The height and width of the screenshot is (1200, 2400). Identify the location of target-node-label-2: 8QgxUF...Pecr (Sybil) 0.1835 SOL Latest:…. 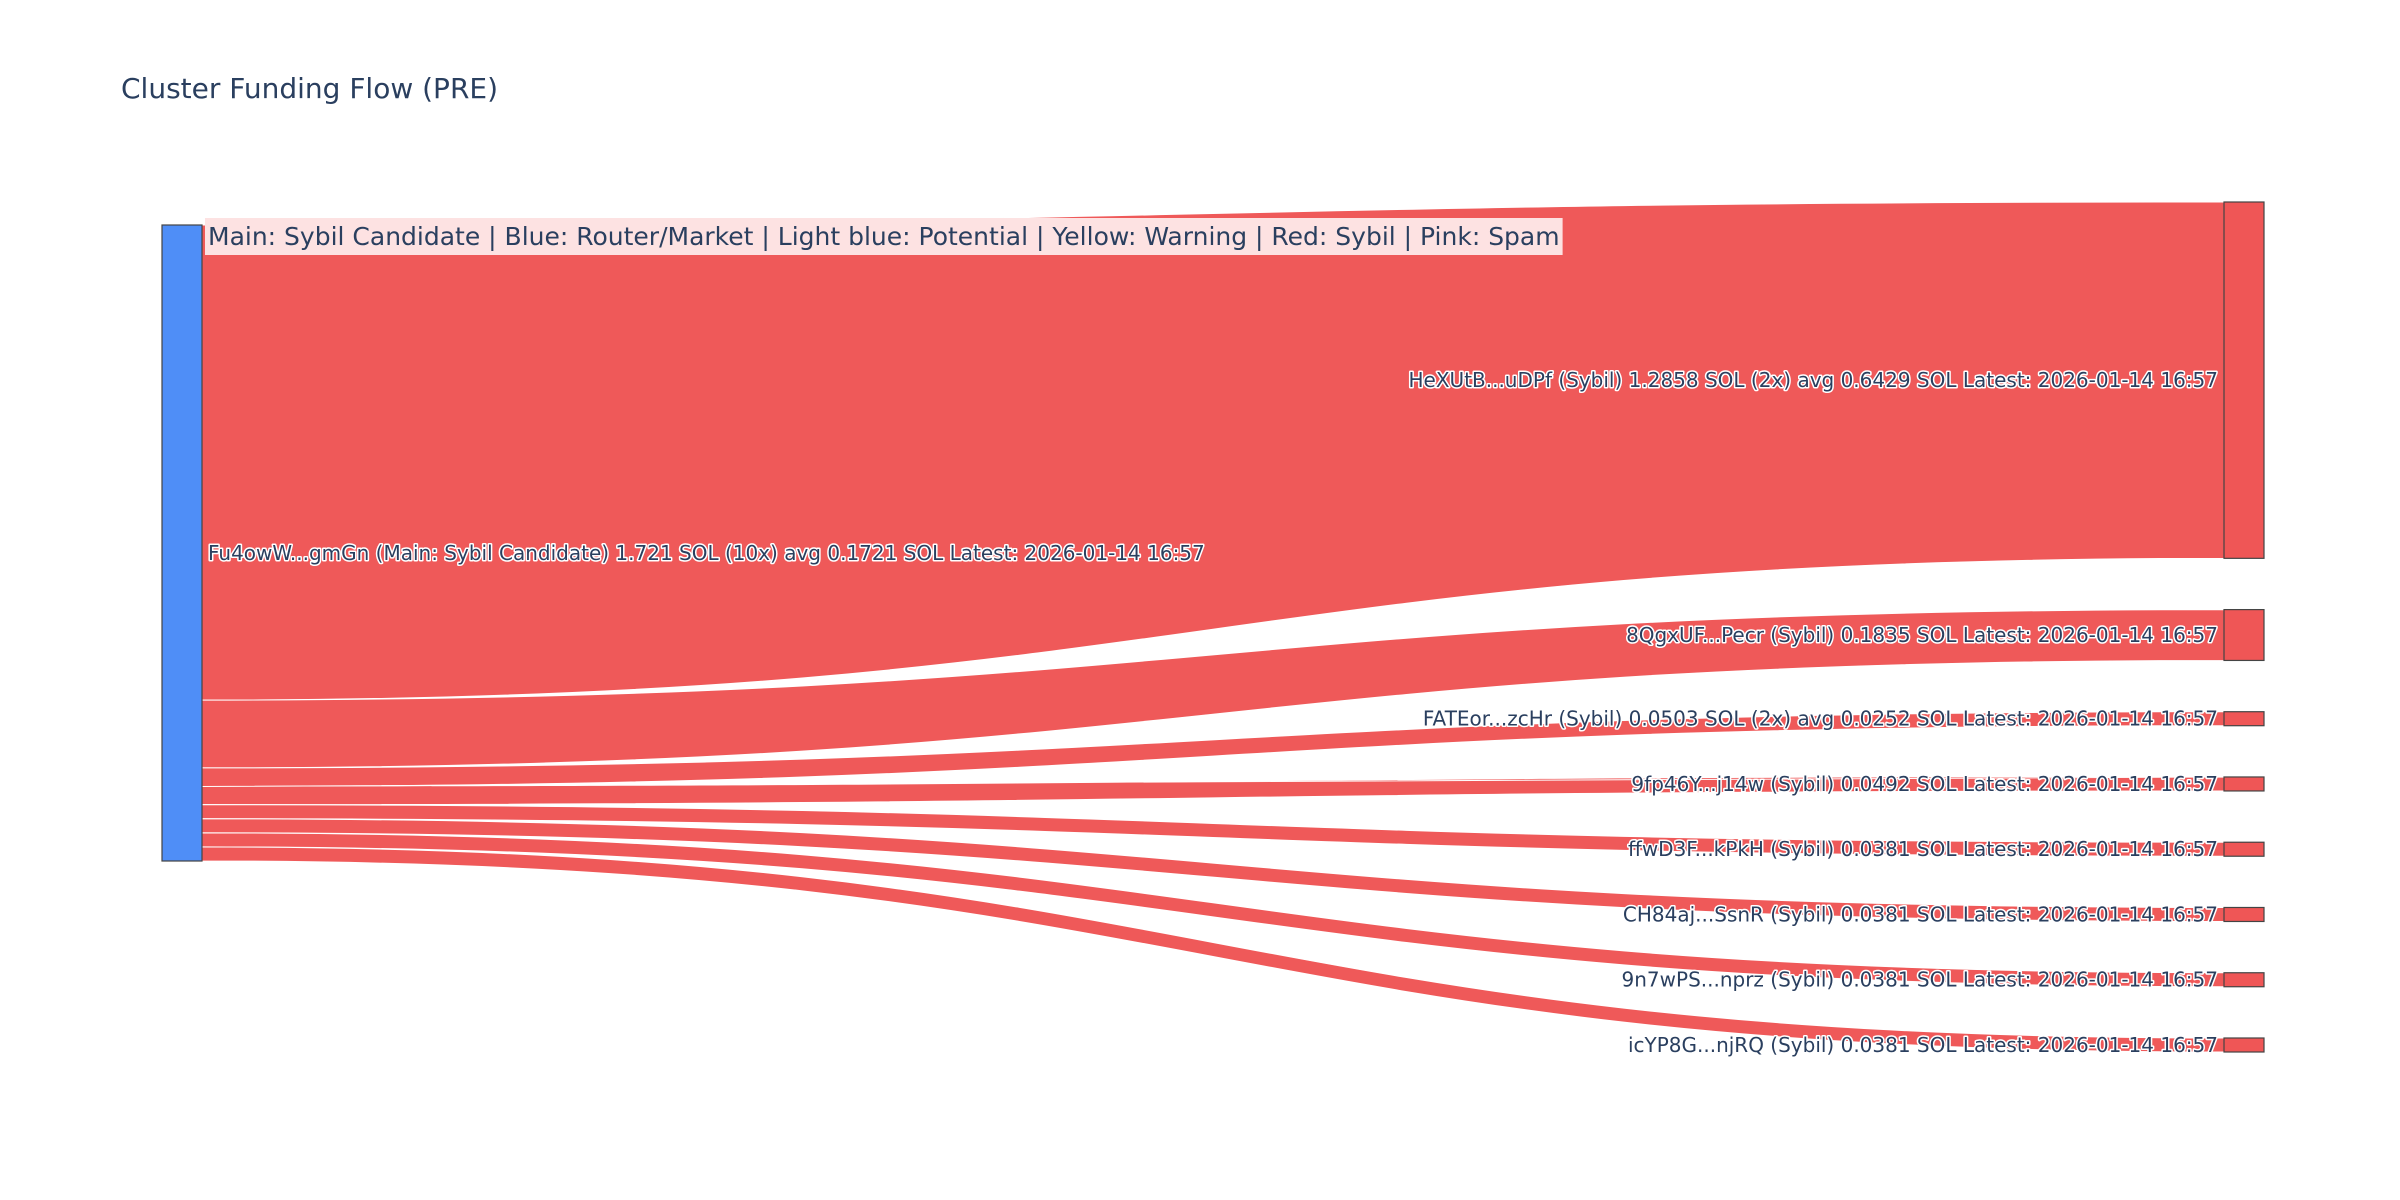
(1922, 635).